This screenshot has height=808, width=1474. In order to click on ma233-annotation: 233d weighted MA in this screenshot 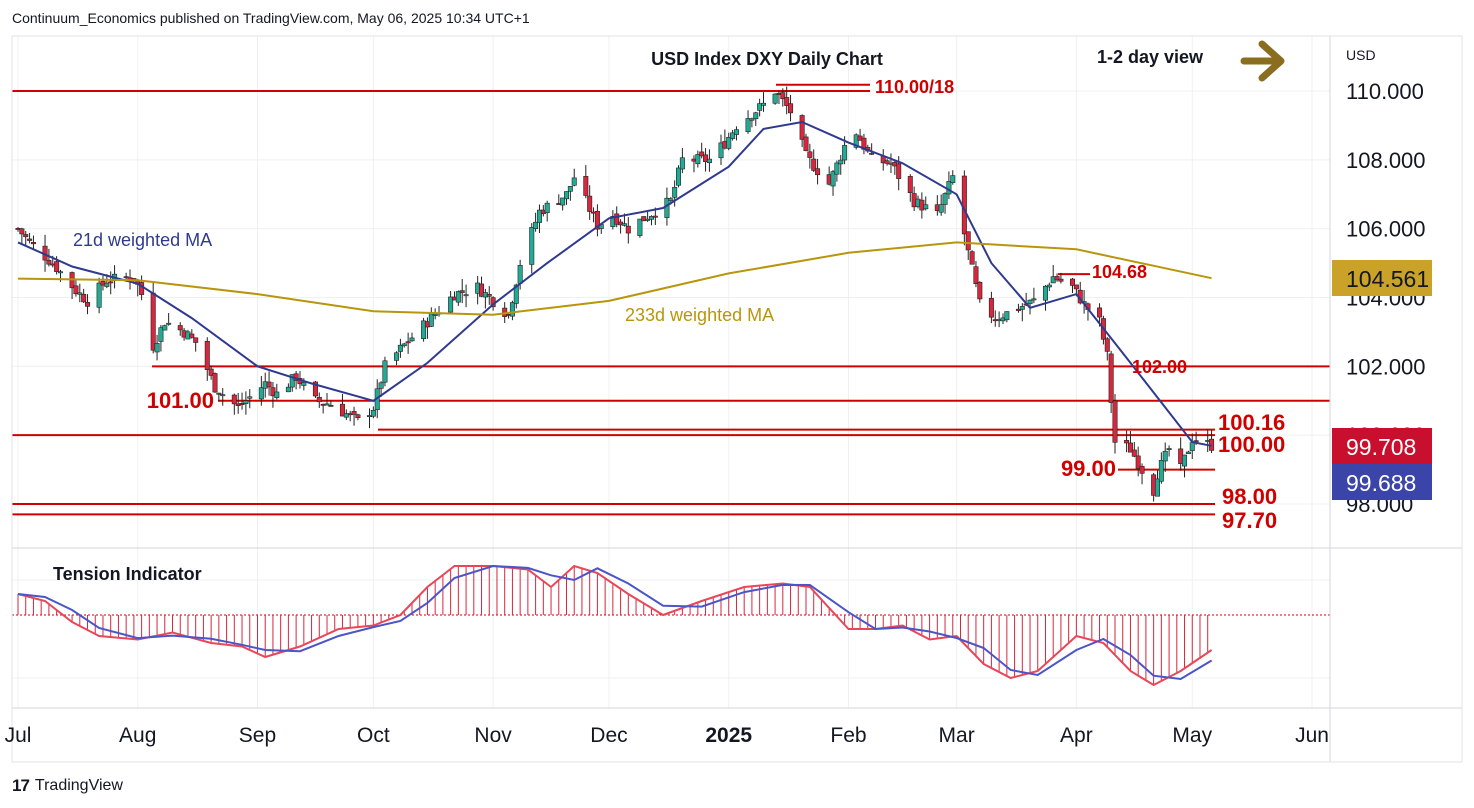, I will do `click(699, 315)`.